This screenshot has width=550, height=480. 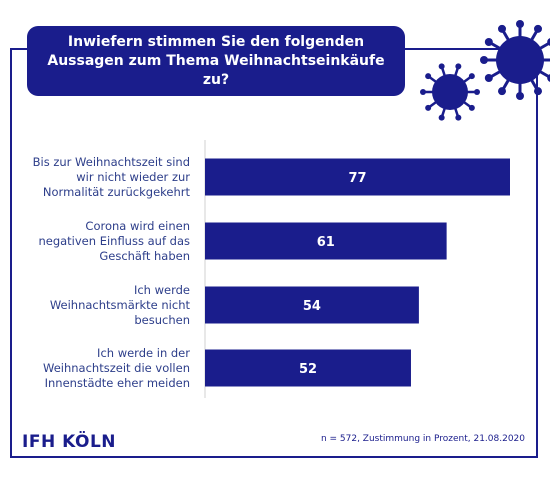 I want to click on bar-value-label: 77, so click(x=357, y=178).